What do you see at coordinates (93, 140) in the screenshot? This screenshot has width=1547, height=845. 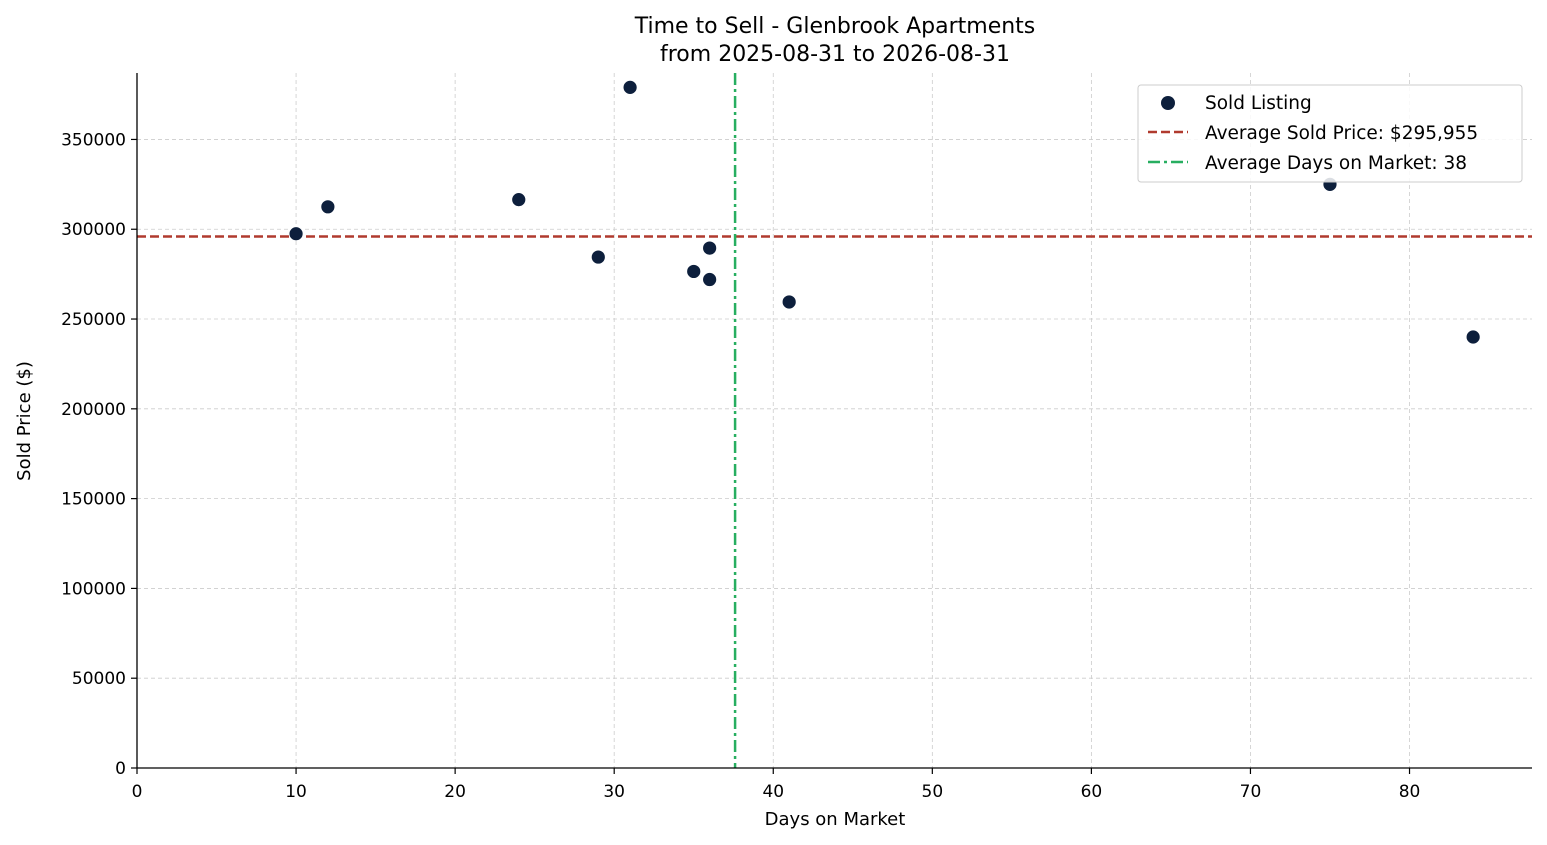 I see `y-tick-label: 350000` at bounding box center [93, 140].